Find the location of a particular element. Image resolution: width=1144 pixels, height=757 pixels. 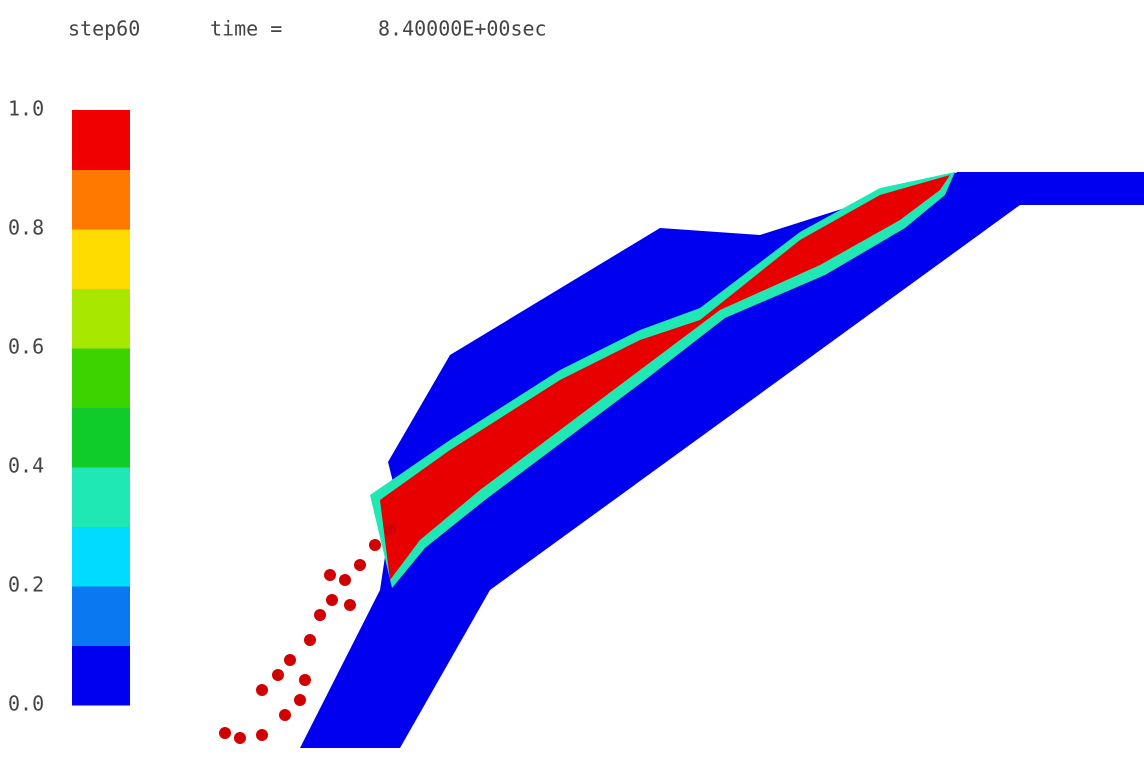

colorbar-tick-label: 0.6 is located at coordinates (26, 347).